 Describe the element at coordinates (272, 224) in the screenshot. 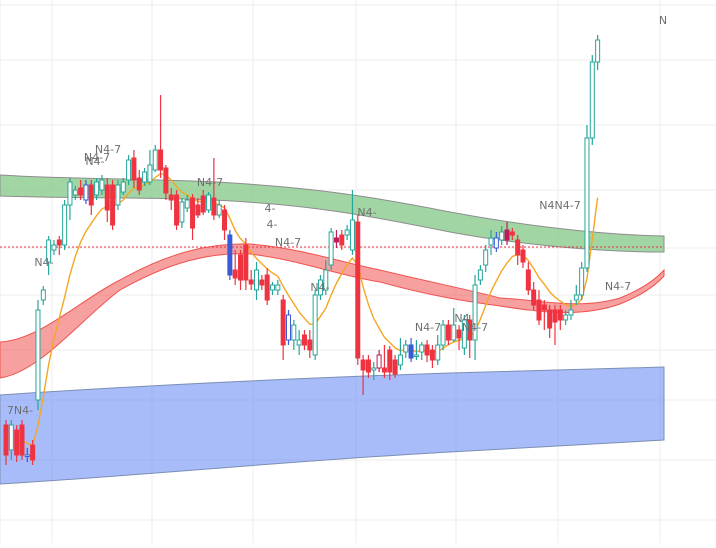

I see `signal-label: 4-` at that location.